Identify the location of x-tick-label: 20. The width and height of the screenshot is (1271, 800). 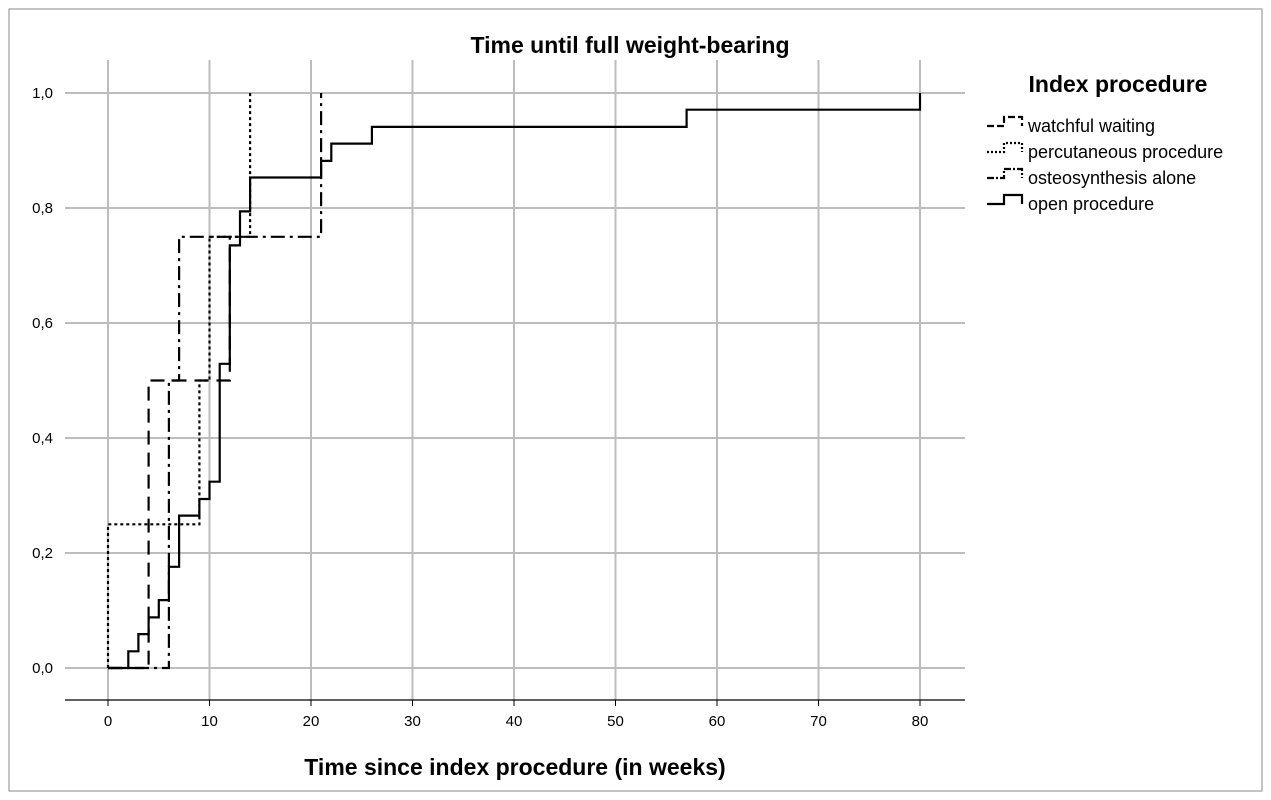
(311, 721).